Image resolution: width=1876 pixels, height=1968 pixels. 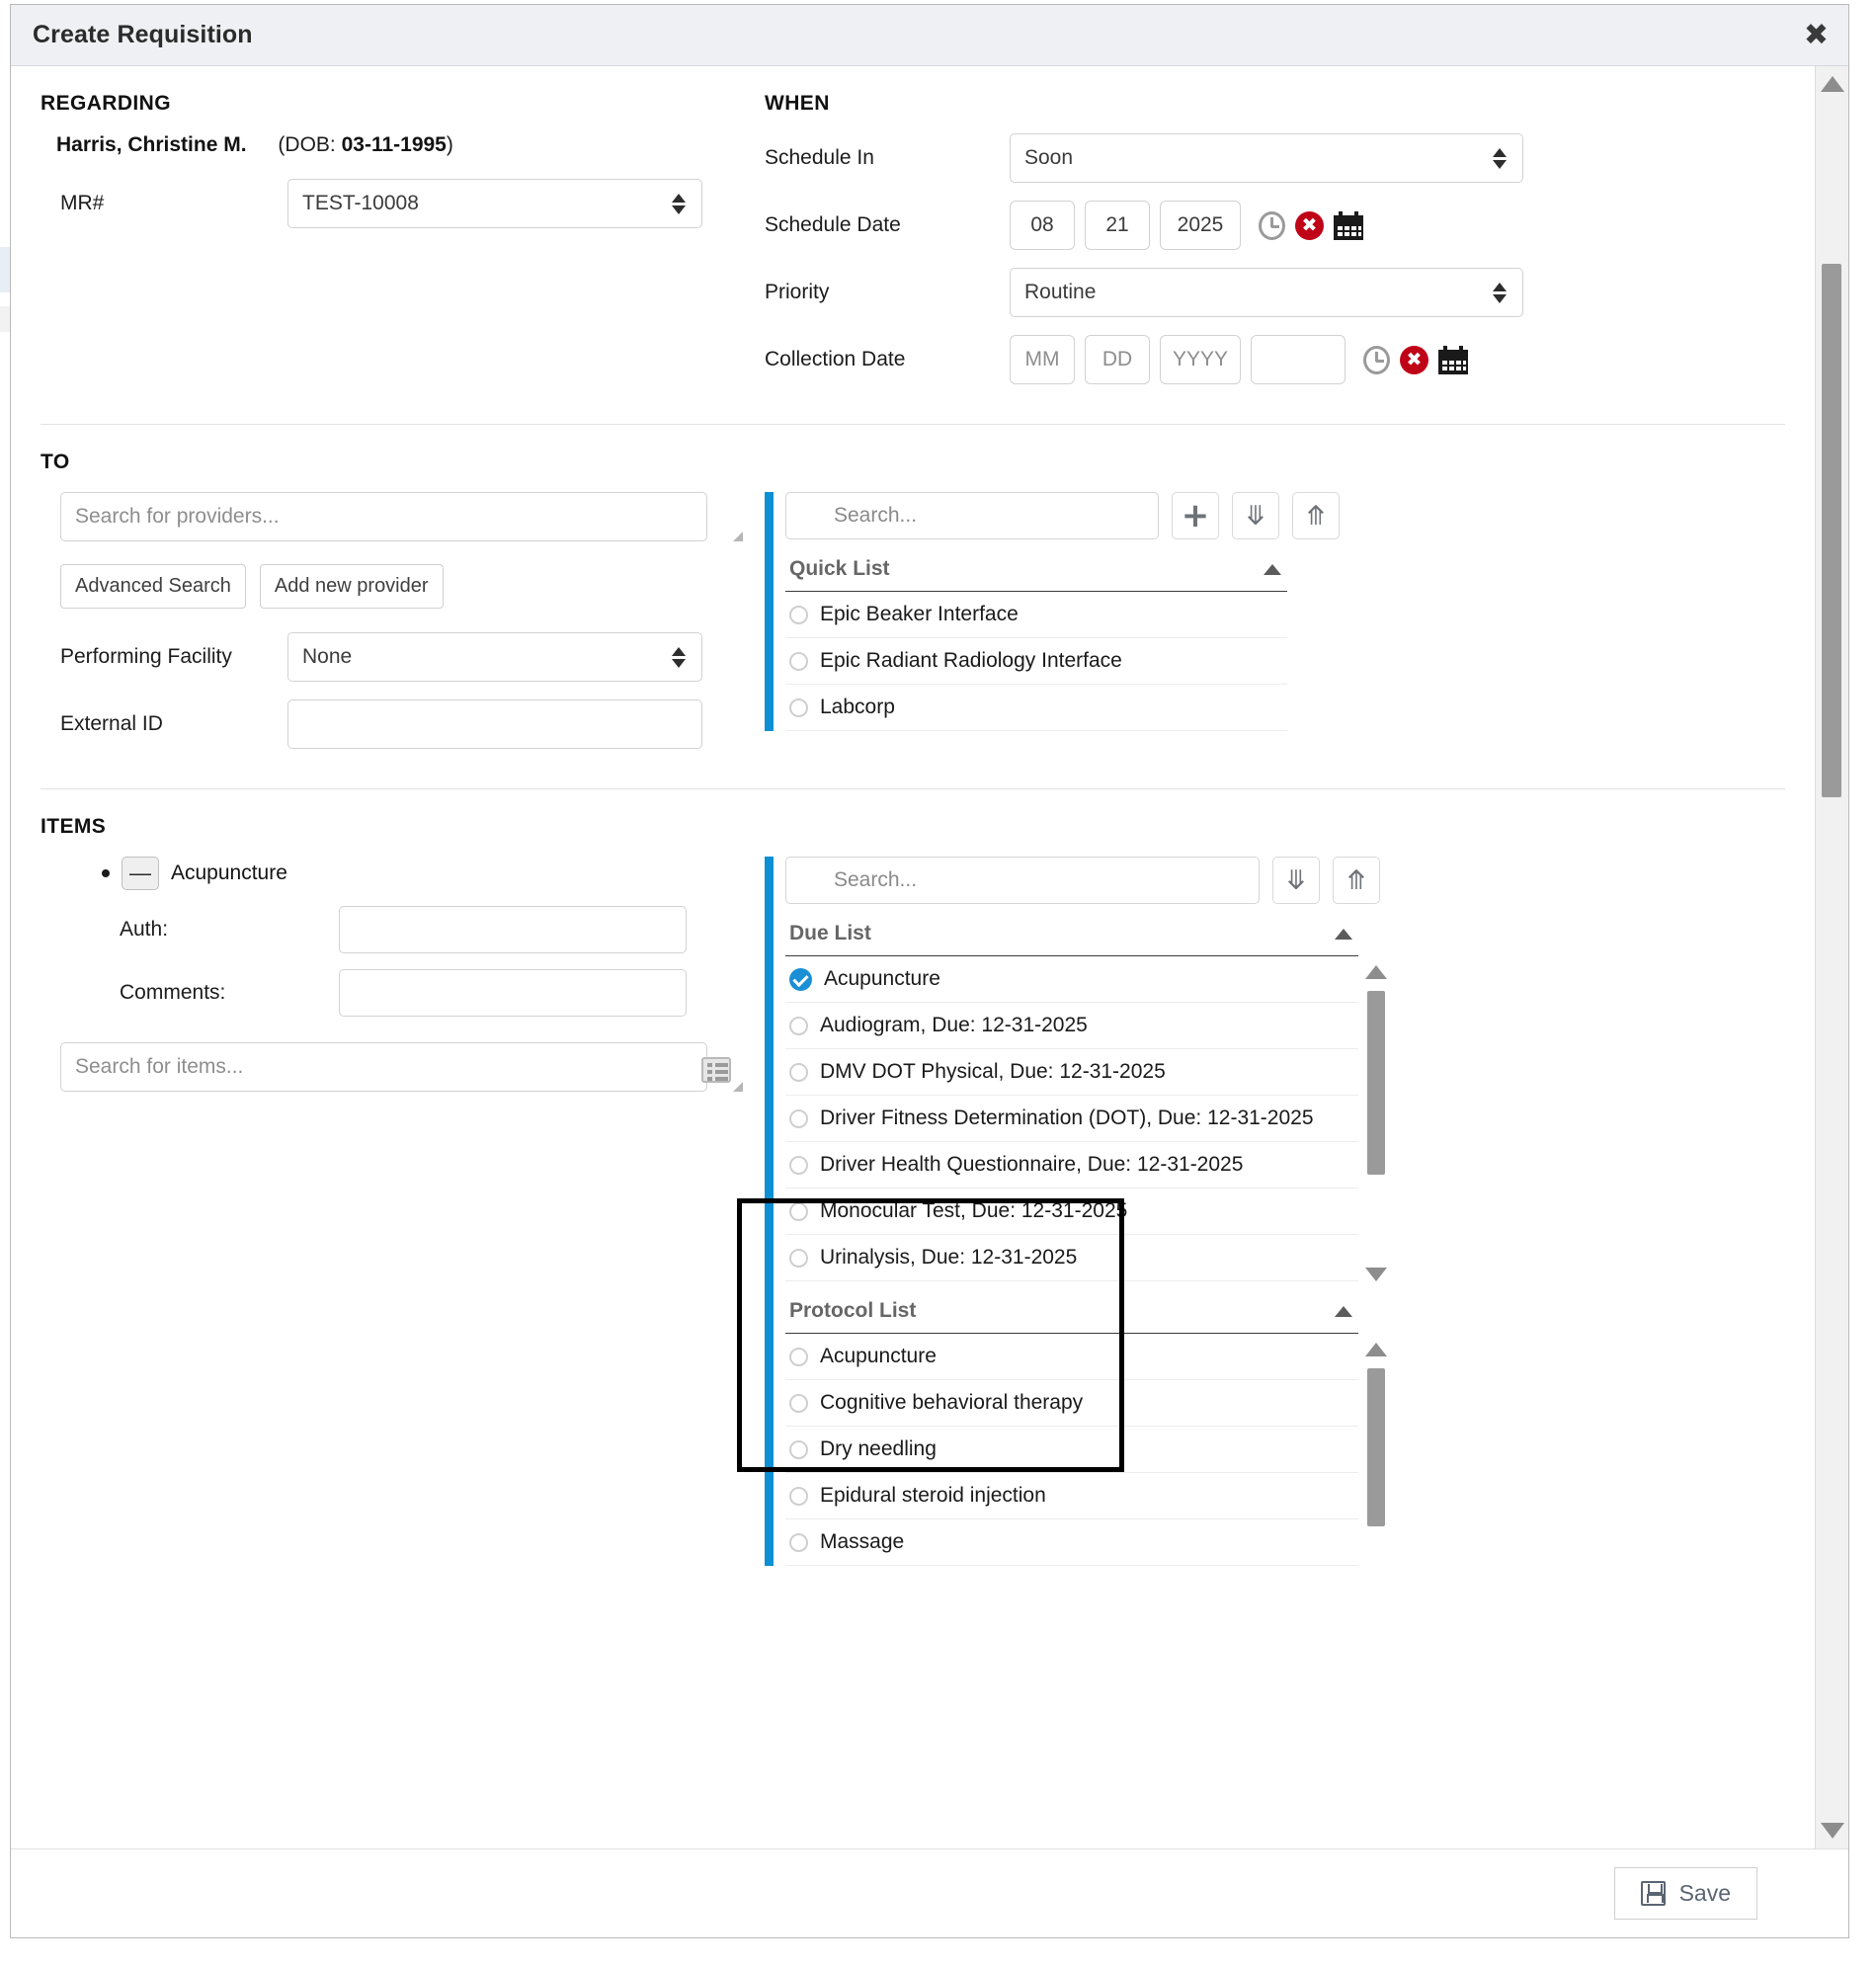 What do you see at coordinates (1071, 1072) in the screenshot?
I see `list-item: DMV DOT Physical, Due: 12-31-2025` at bounding box center [1071, 1072].